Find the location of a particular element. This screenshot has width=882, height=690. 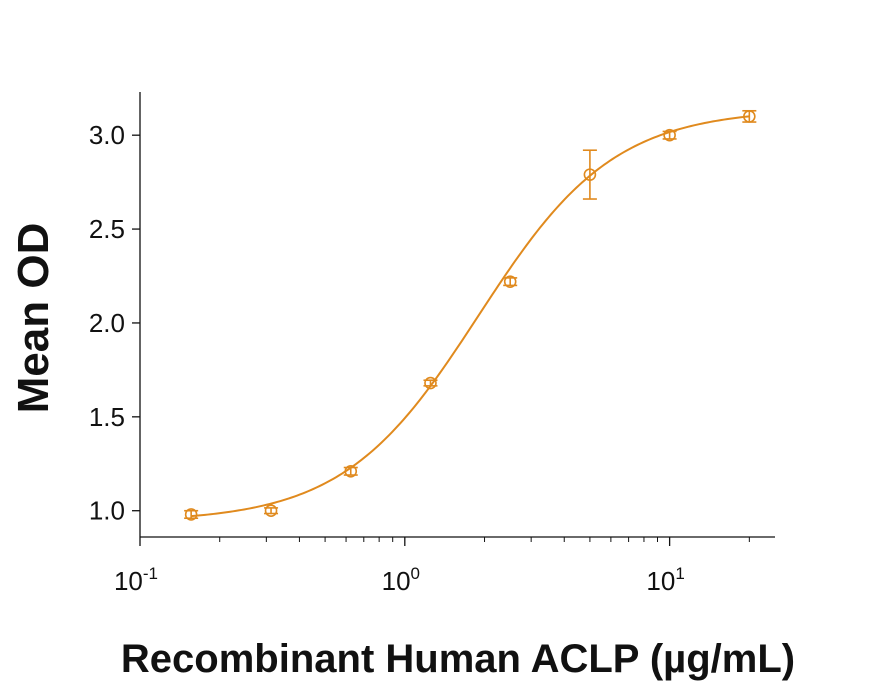

x-axis-title: Recombinant Human ACLP (µg/mL) is located at coordinates (458, 659).